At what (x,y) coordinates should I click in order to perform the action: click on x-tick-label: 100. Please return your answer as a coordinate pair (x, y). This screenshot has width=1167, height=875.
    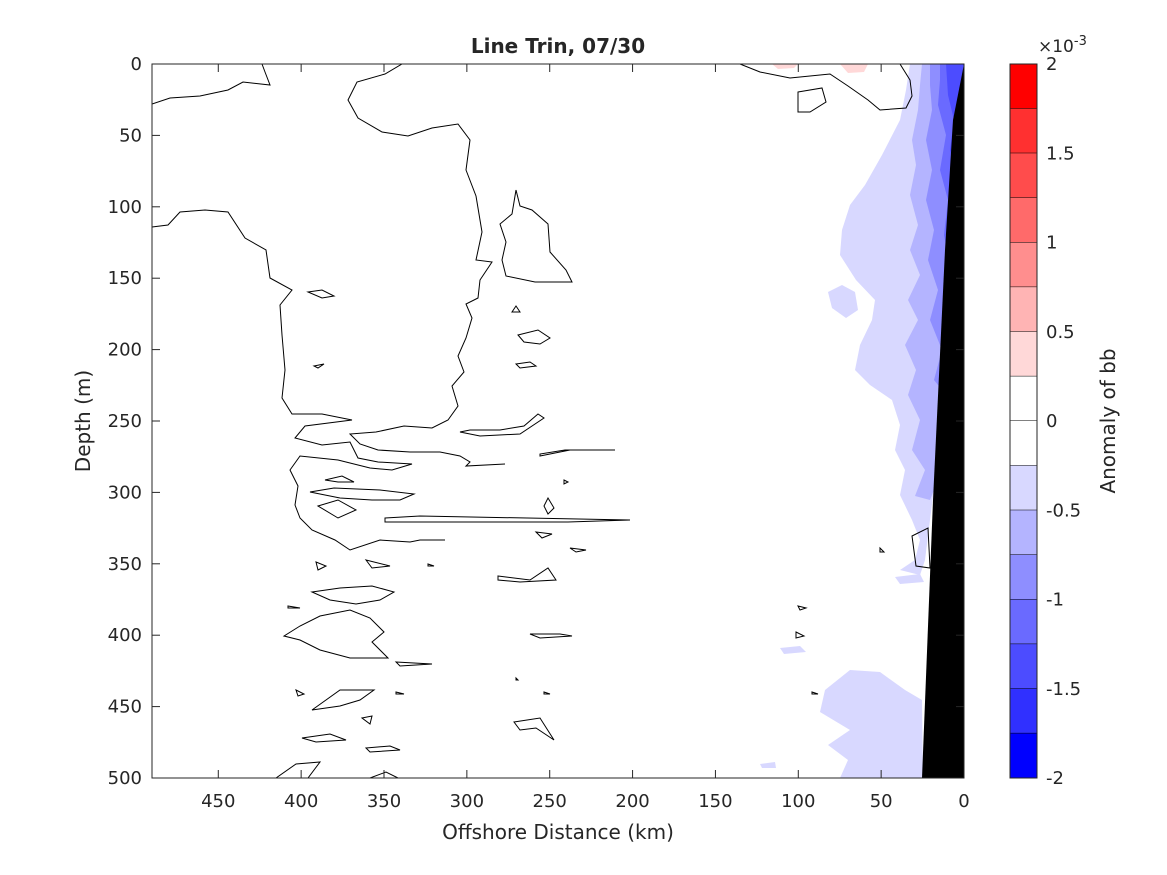
    Looking at the image, I should click on (798, 801).